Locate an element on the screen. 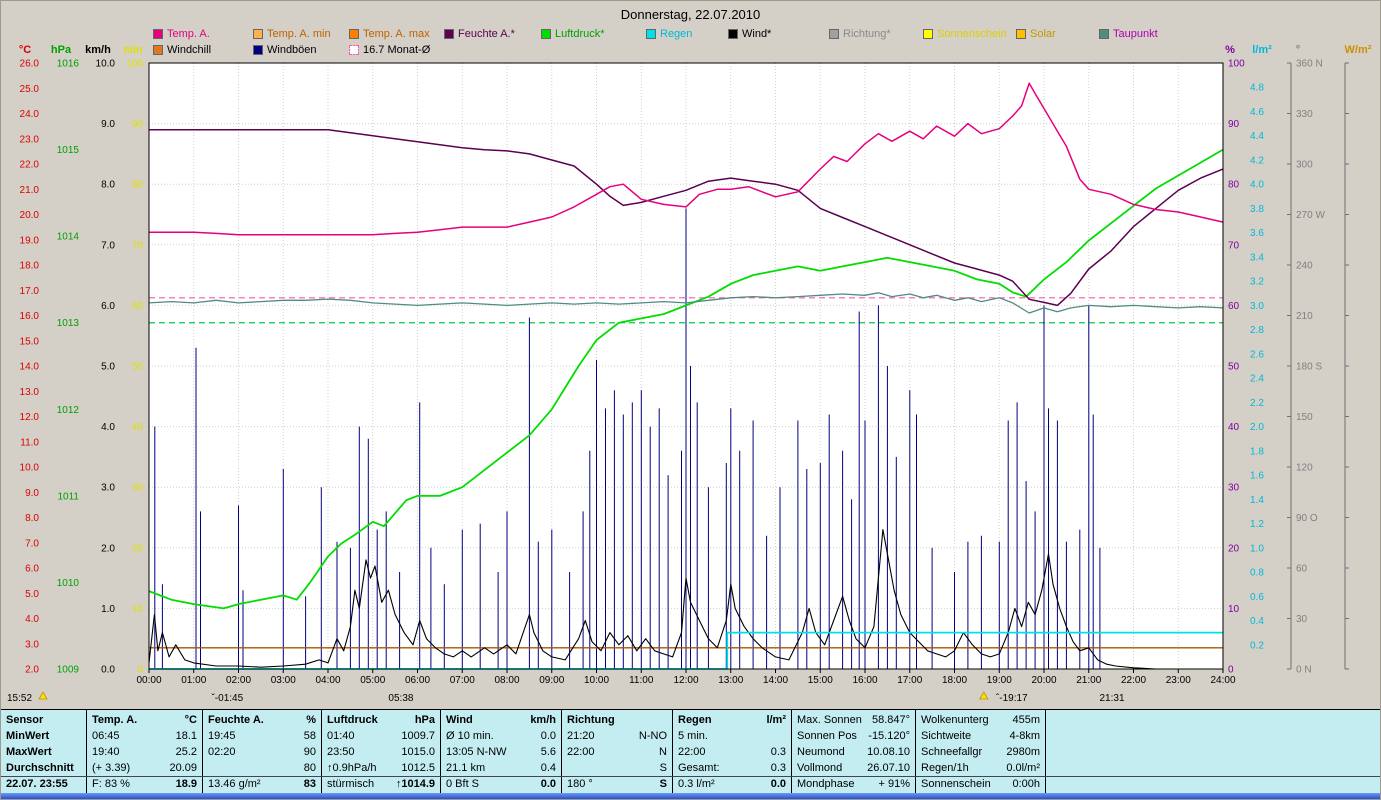  legend-label: Regen is located at coordinates (676, 34).